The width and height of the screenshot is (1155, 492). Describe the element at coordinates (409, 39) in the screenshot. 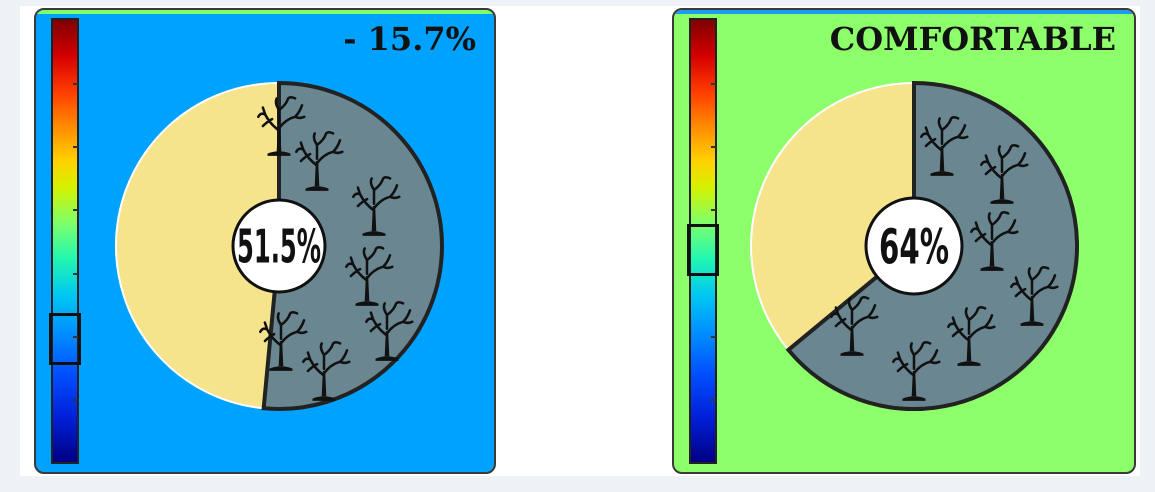

I see `panel-headline: - 15.7%` at that location.